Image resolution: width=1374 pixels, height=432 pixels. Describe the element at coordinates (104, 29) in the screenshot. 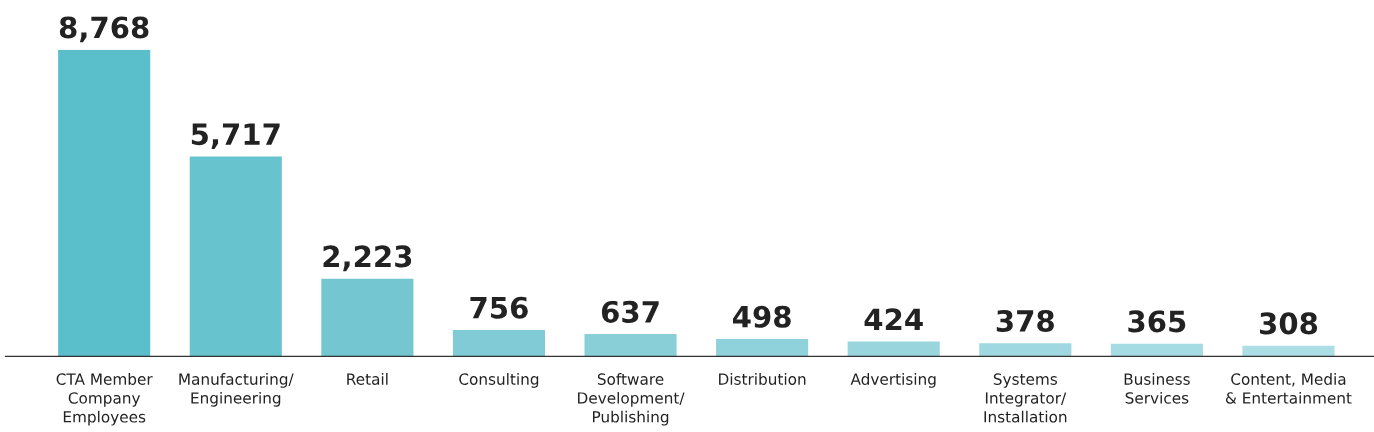

I see `data-label: 8,768` at that location.